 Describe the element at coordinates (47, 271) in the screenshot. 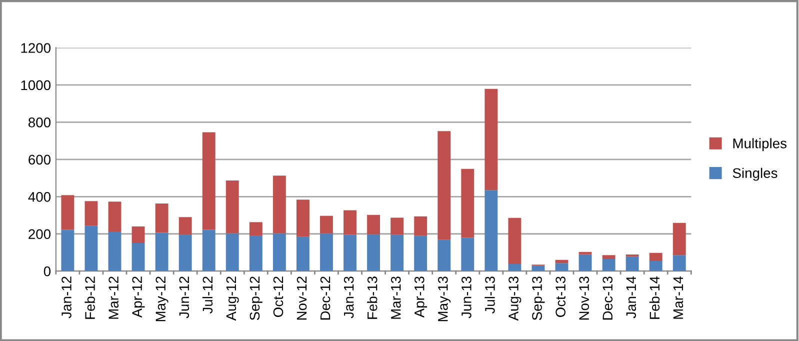

I see `y-tick-label: 0` at that location.